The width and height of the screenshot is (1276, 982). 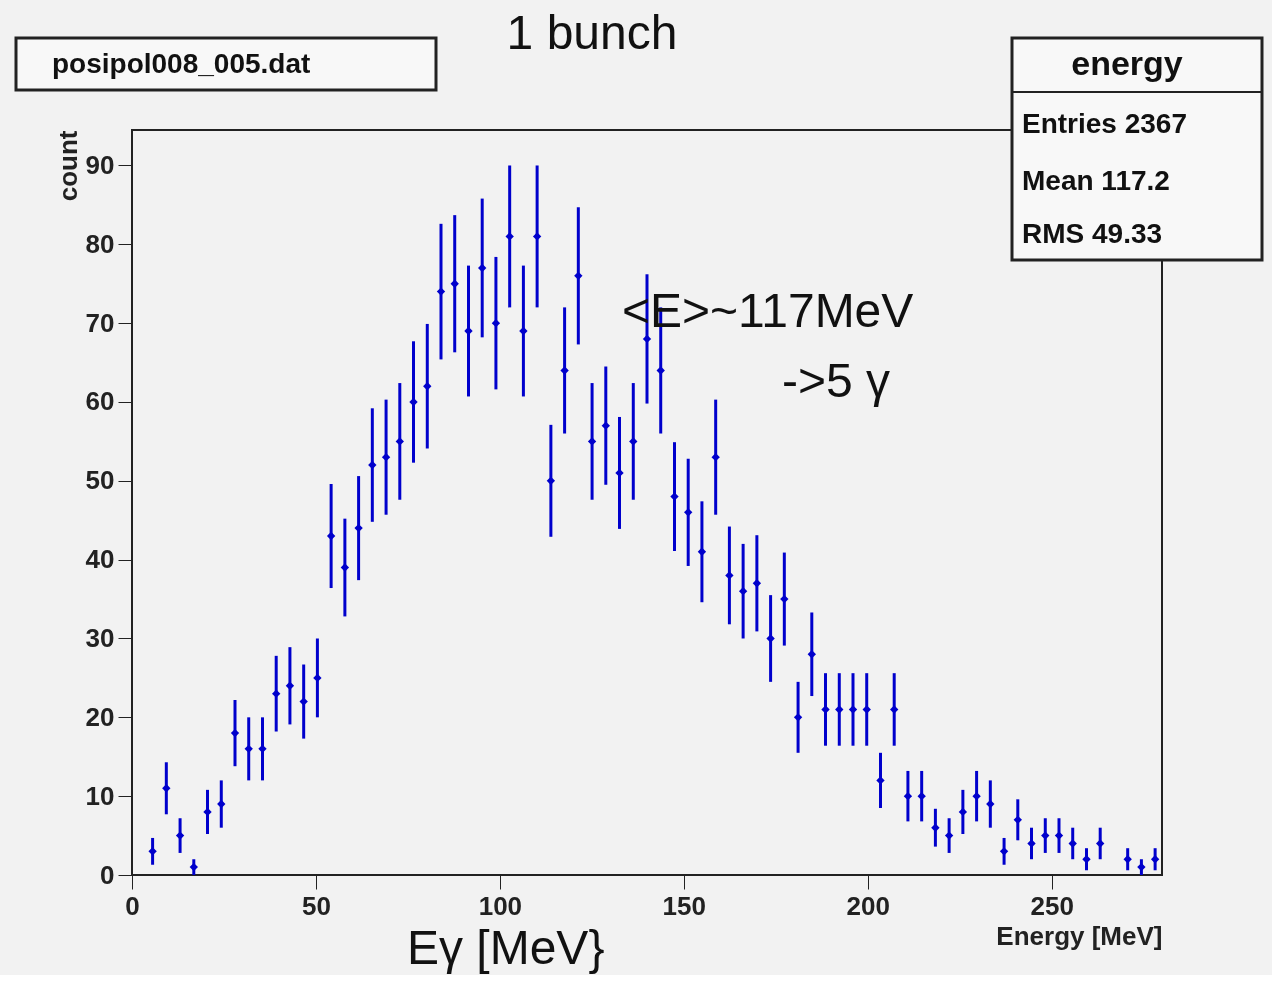 What do you see at coordinates (1079, 935) in the screenshot?
I see `x-axis-title: Energy [MeV]` at bounding box center [1079, 935].